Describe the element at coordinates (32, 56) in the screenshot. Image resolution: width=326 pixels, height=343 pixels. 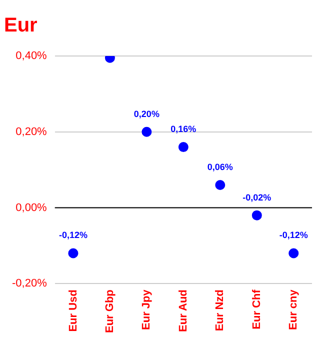
I see `y-tick-label: 0,40%` at that location.